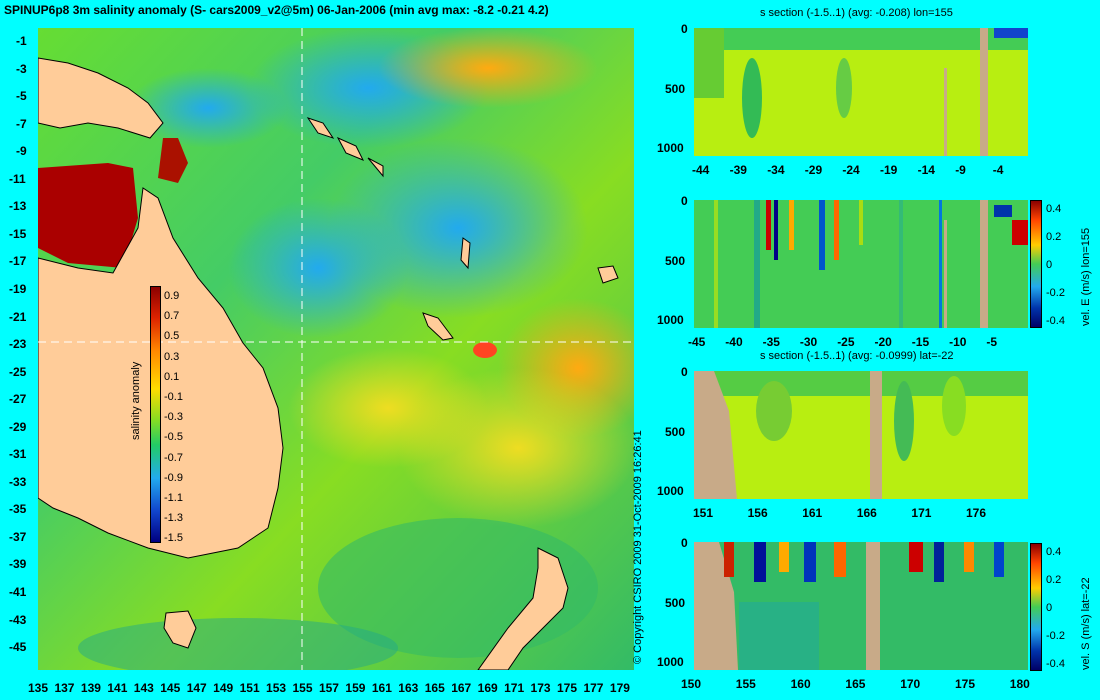  I want to click on panel4-plot, so click(861, 606).